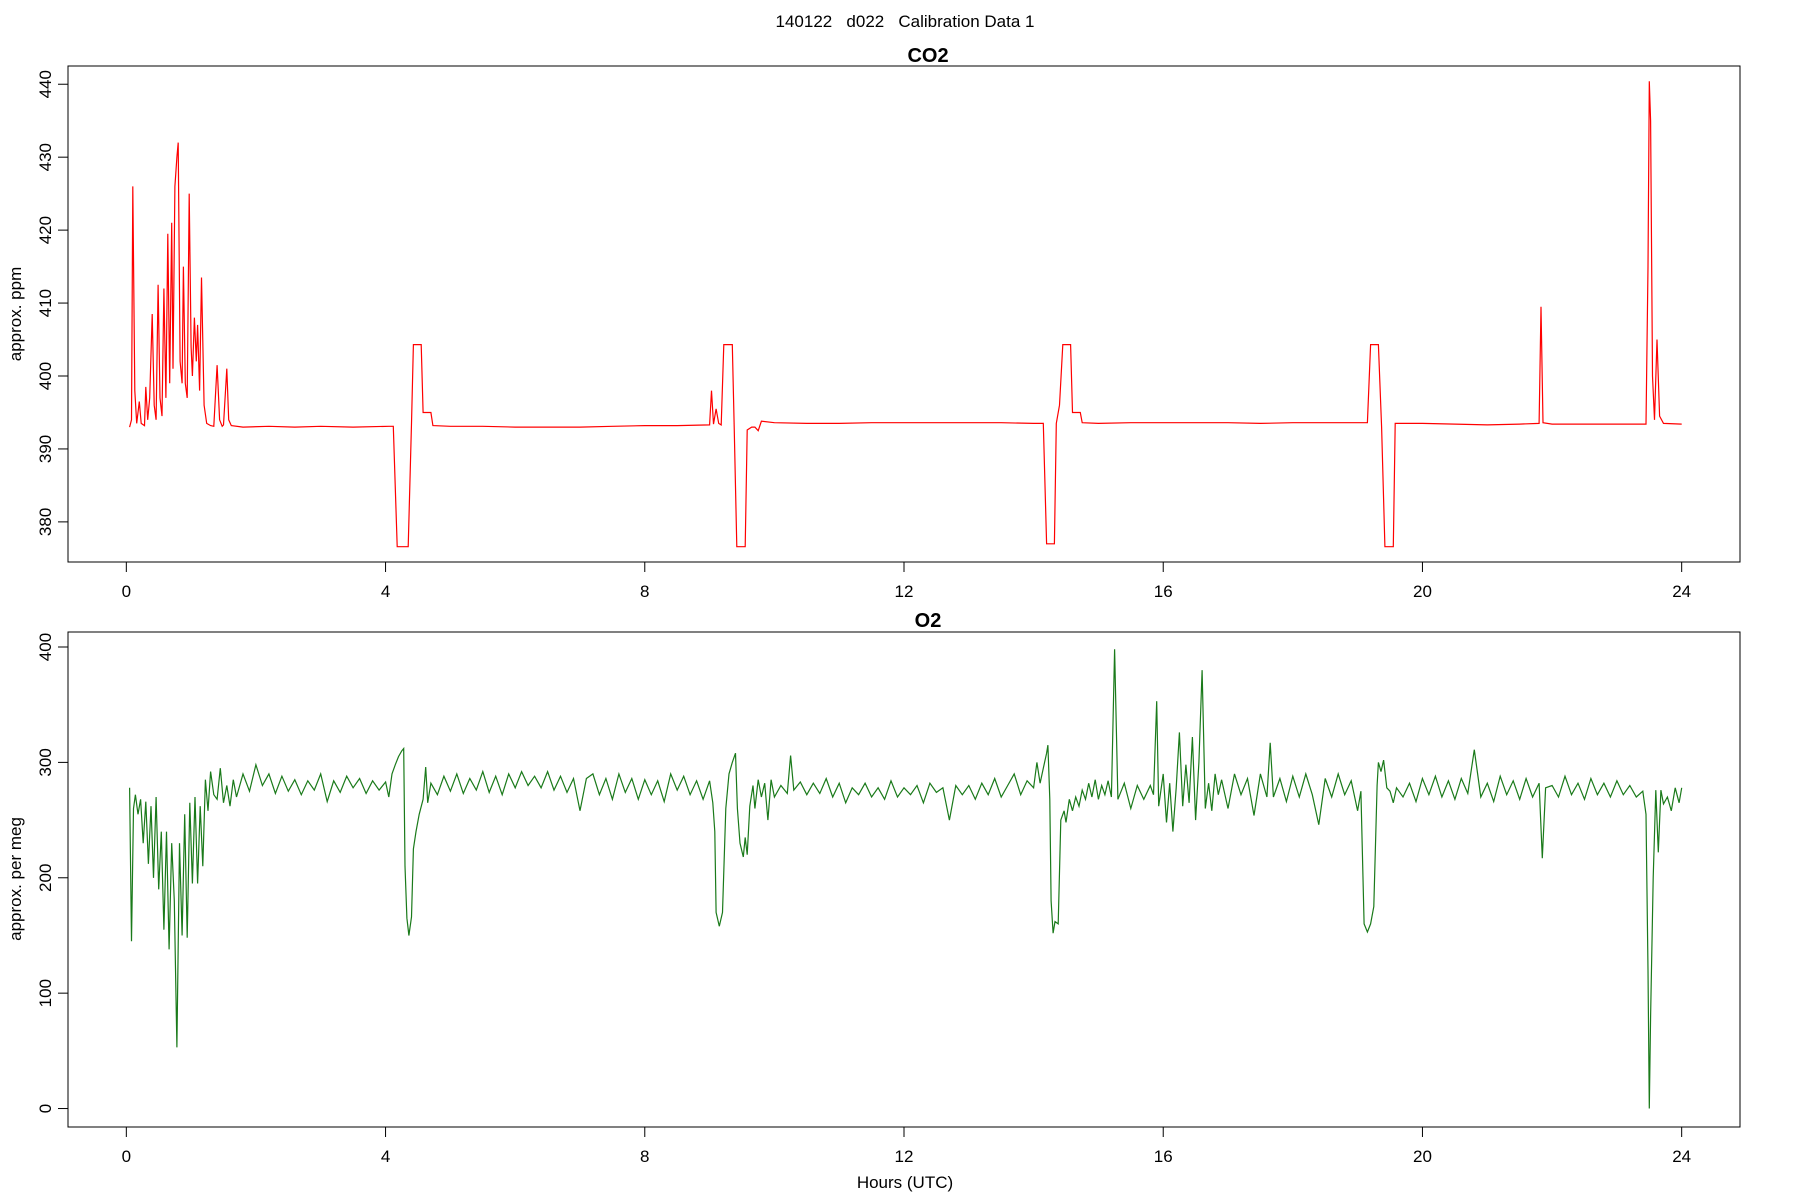 Image resolution: width=1800 pixels, height=1200 pixels. I want to click on o2-x-tick-label: 8, so click(644, 1156).